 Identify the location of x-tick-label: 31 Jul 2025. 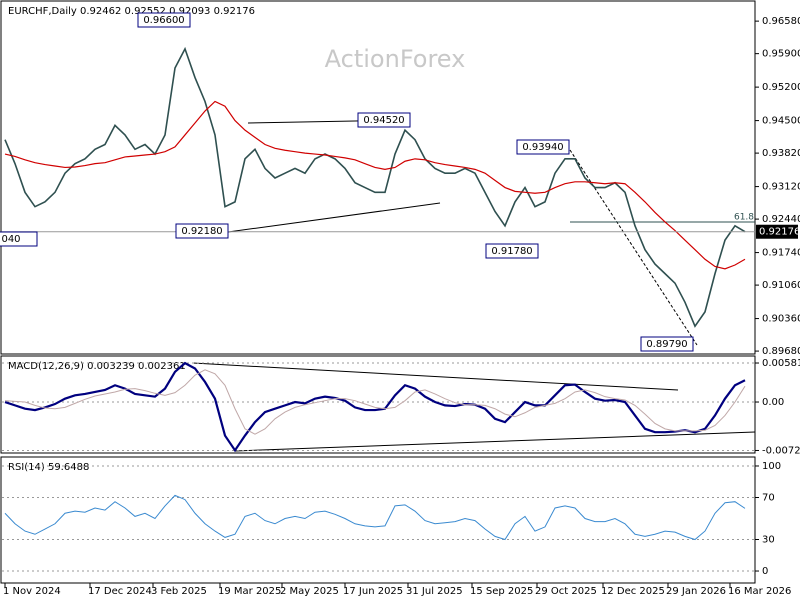
(434, 591).